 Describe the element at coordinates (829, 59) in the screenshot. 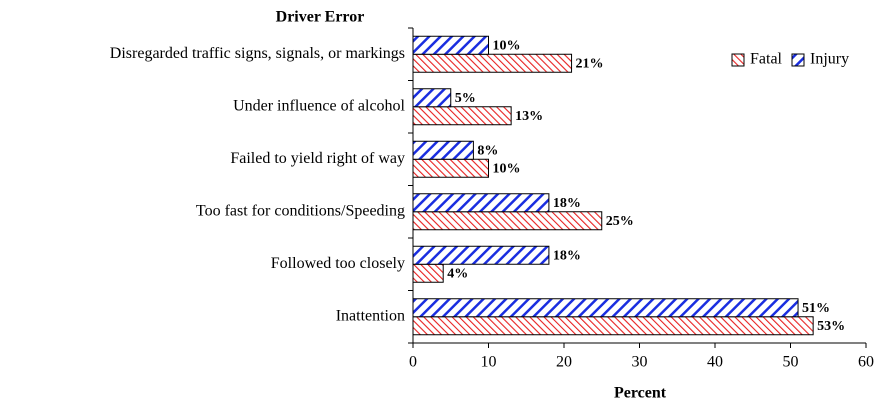

I see `legend-label: Injury` at that location.